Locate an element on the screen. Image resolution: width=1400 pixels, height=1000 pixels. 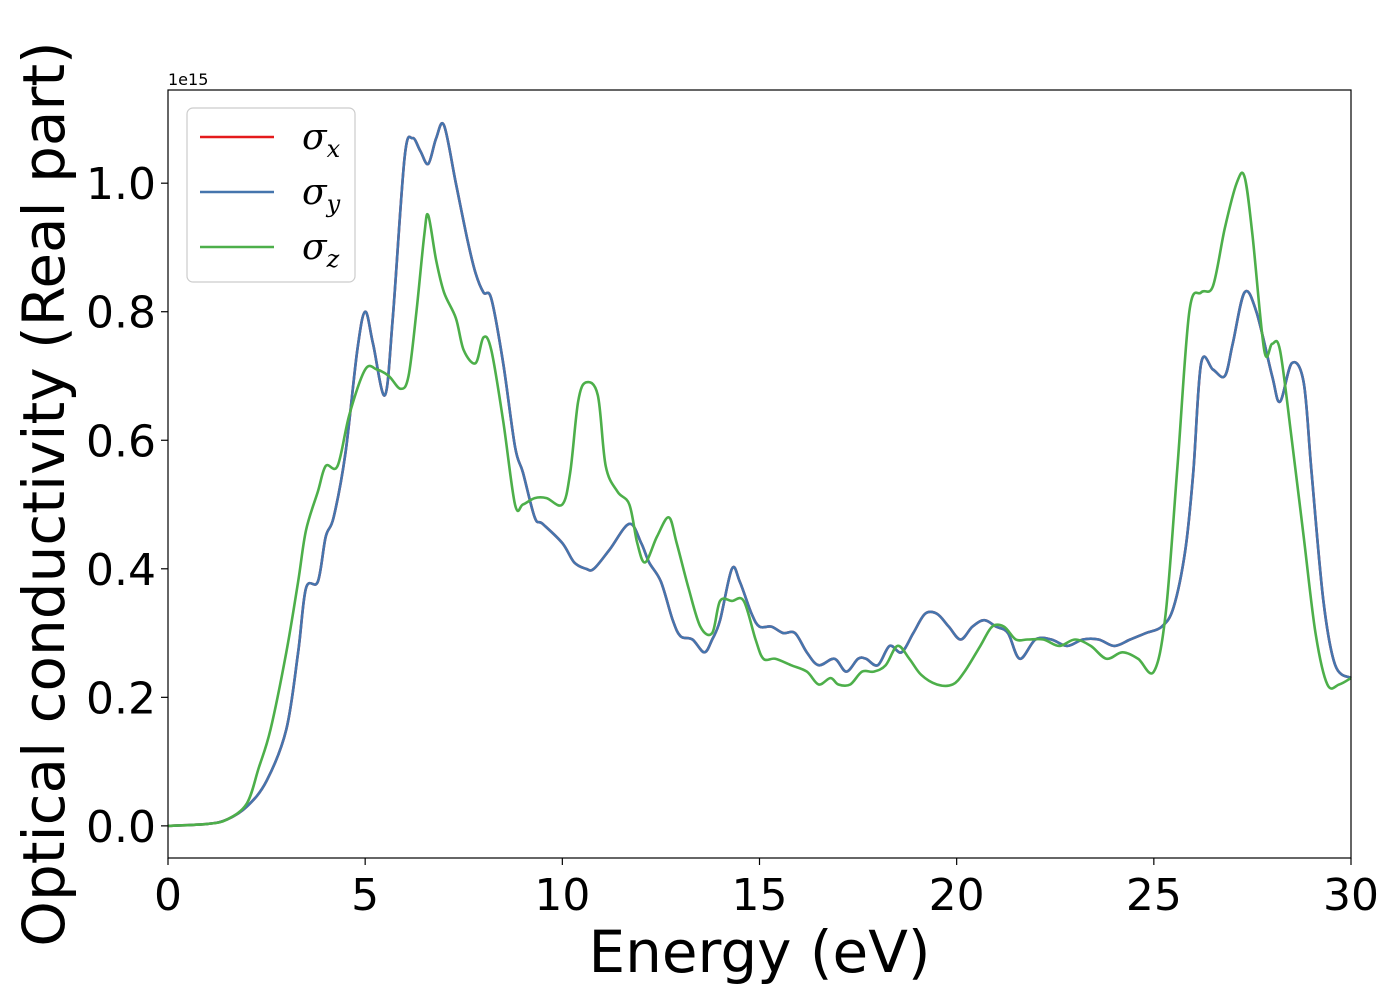
x-axis-ticks: 0 5 10 15 20 25 30 is located at coordinates (766, 889).